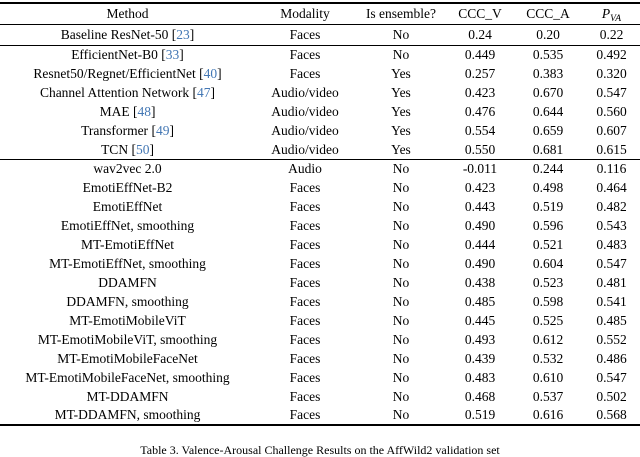 This screenshot has width=640, height=457. Describe the element at coordinates (127, 225) in the screenshot. I see `method-text: EmotiEffNet, smoothing` at that location.